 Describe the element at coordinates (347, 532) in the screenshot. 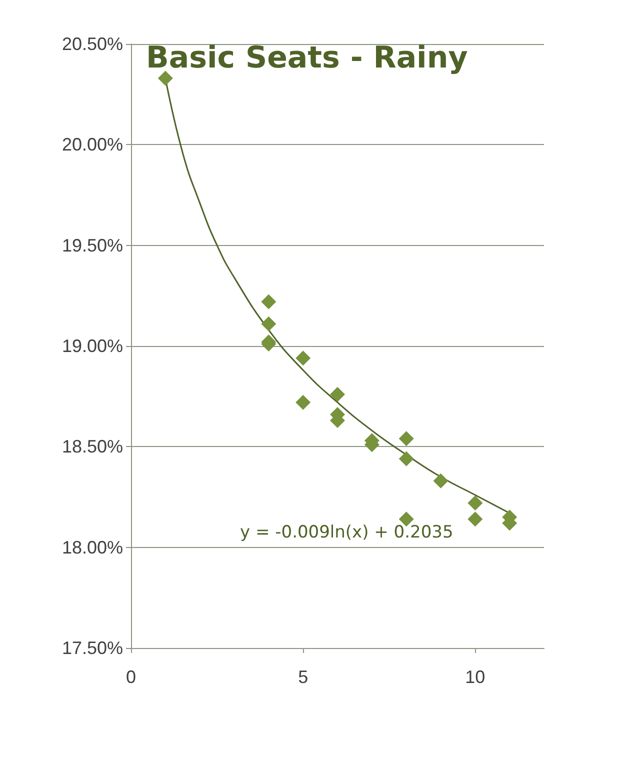

I see `annotation: y = -0.009ln(x) + 0.2035` at that location.